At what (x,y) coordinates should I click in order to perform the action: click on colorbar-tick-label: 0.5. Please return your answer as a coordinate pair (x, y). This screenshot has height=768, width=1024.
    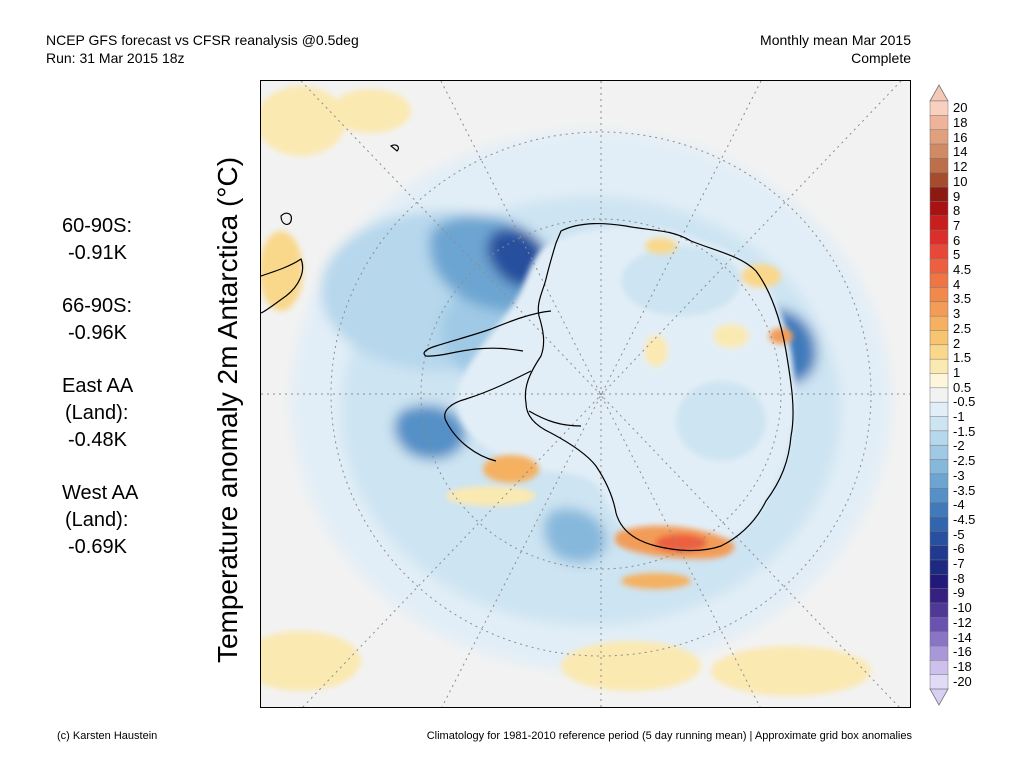
    Looking at the image, I should click on (962, 387).